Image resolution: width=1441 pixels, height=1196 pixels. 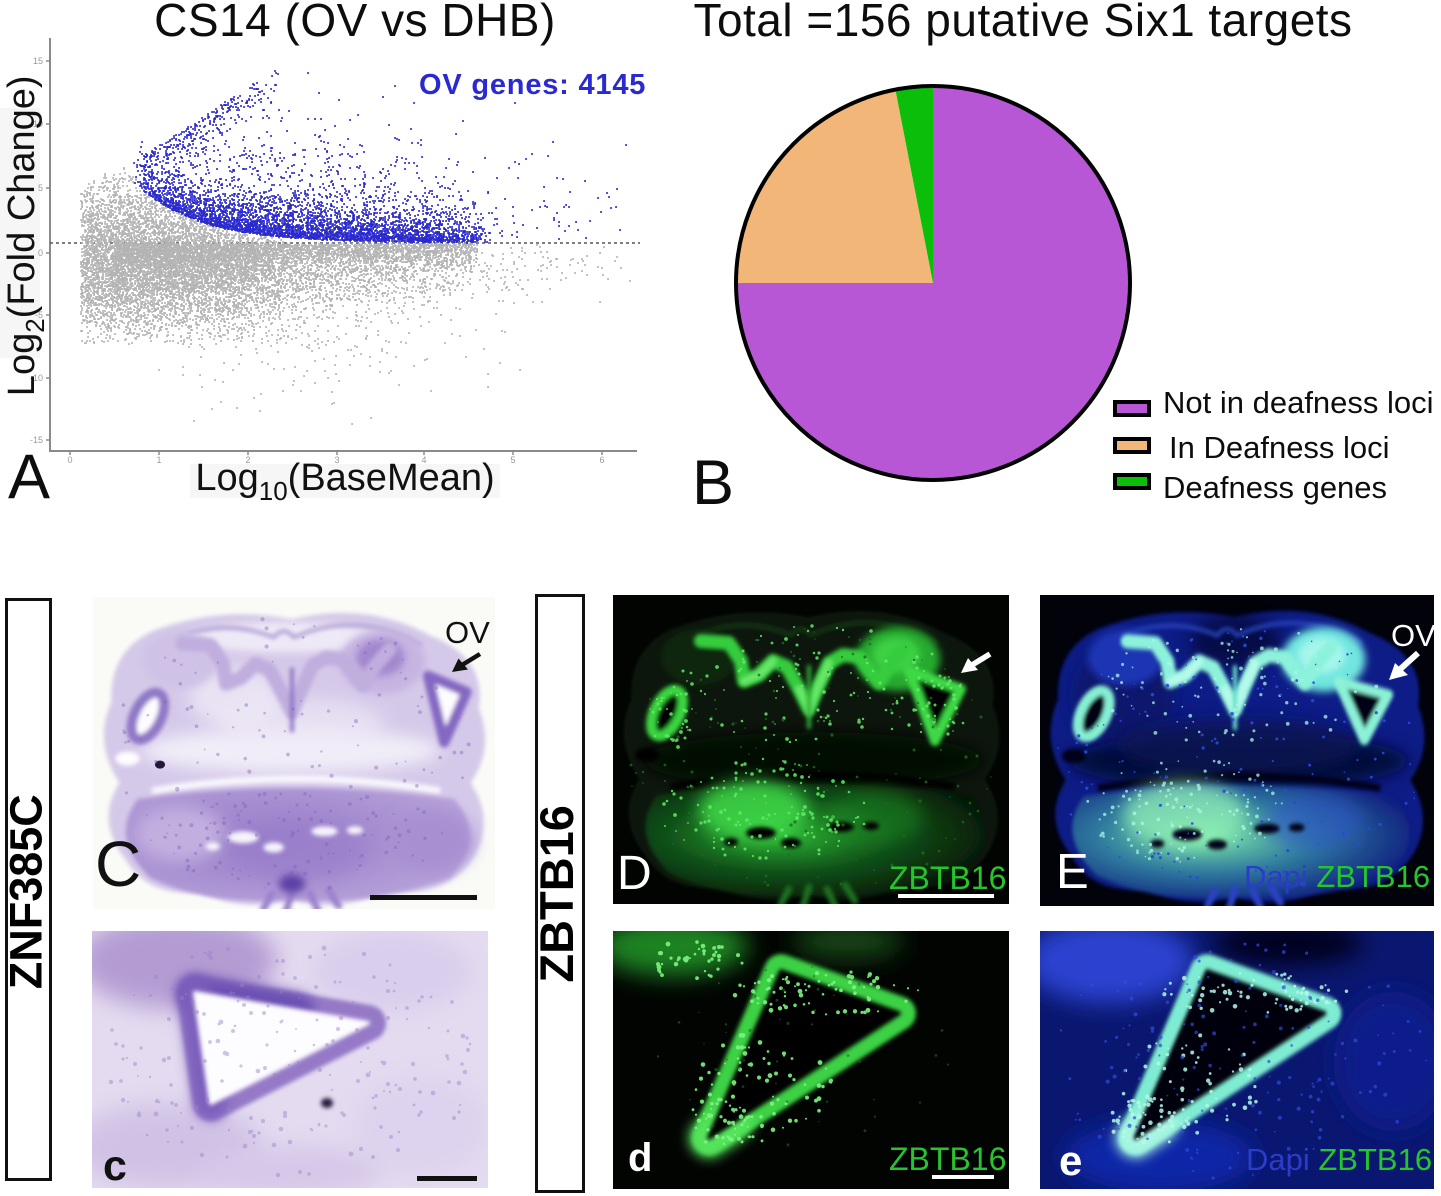 What do you see at coordinates (36, 440) in the screenshot?
I see `svg-text: -15` at bounding box center [36, 440].